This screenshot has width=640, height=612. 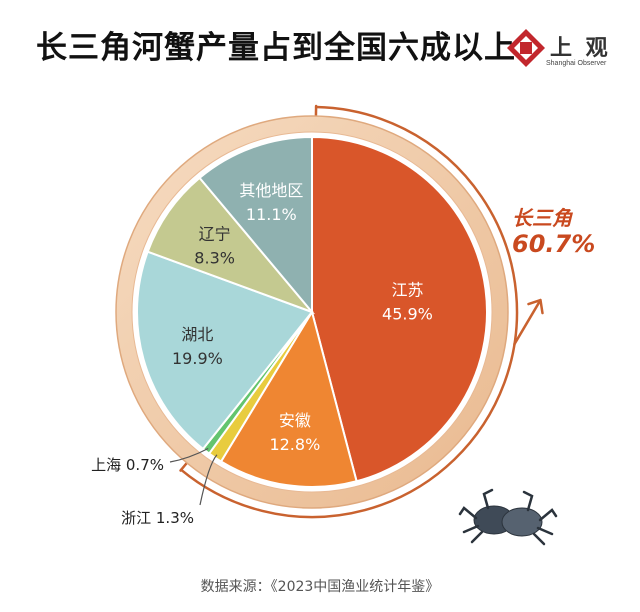 I want to click on slice-name-label-2: 安徽, so click(x=295, y=420).